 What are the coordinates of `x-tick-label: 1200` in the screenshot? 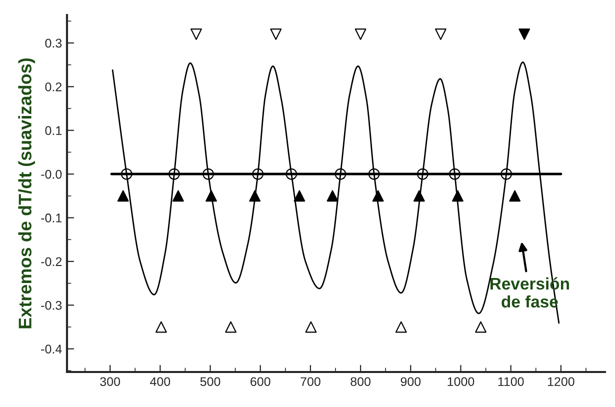 It's located at (561, 381).